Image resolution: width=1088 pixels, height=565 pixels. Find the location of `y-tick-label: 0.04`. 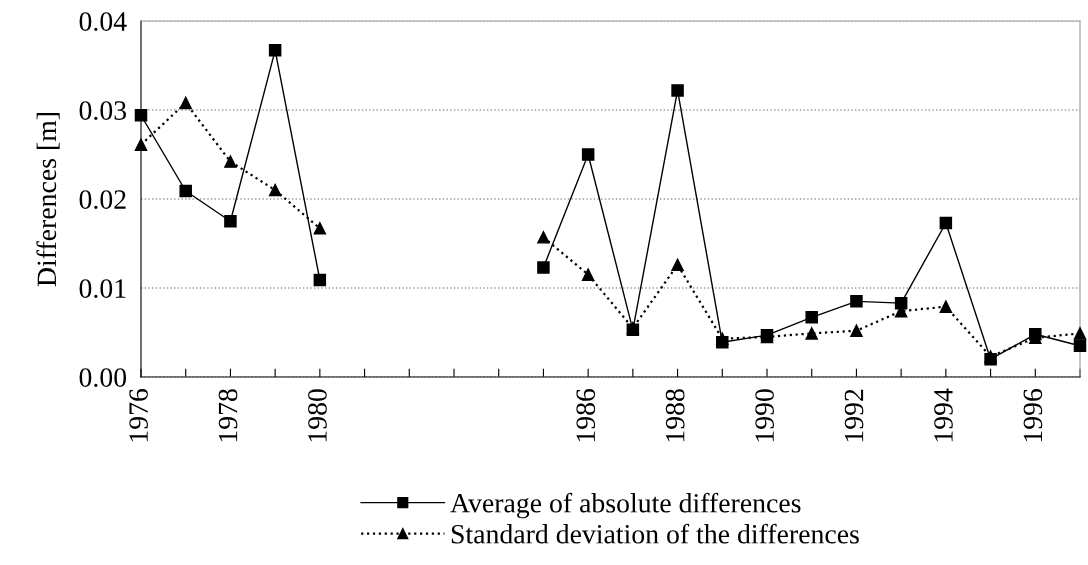

y-tick-label: 0.04 is located at coordinates (103, 22).